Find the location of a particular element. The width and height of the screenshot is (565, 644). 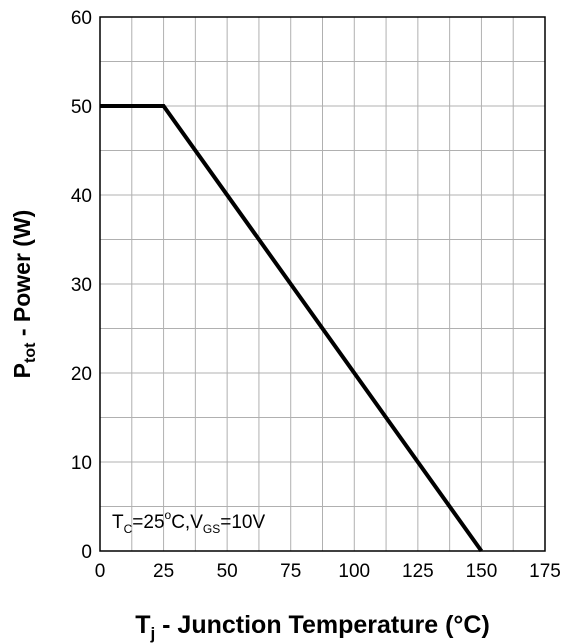

x-tick-label: 75 is located at coordinates (290, 571).